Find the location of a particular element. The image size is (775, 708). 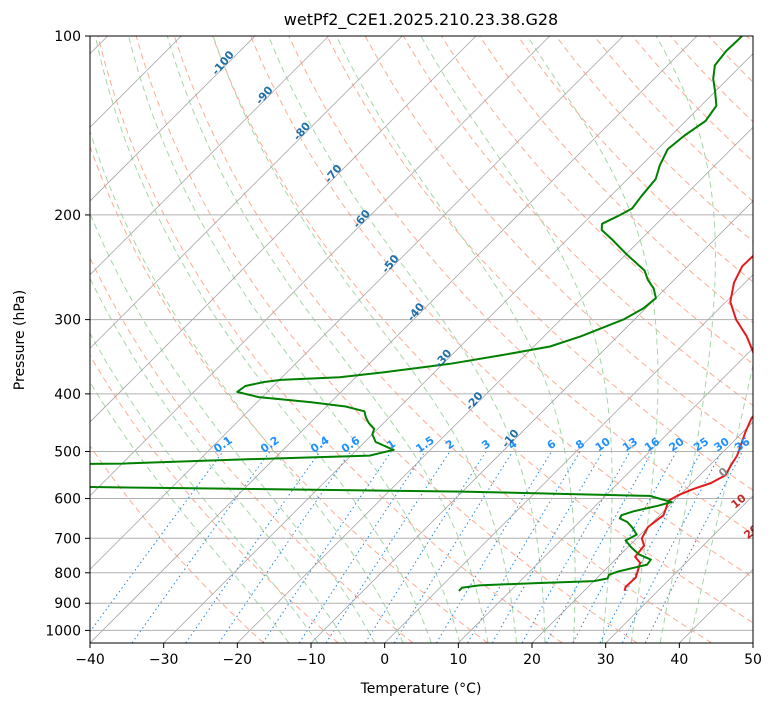

y-tick-label: 500 is located at coordinates (67, 452).